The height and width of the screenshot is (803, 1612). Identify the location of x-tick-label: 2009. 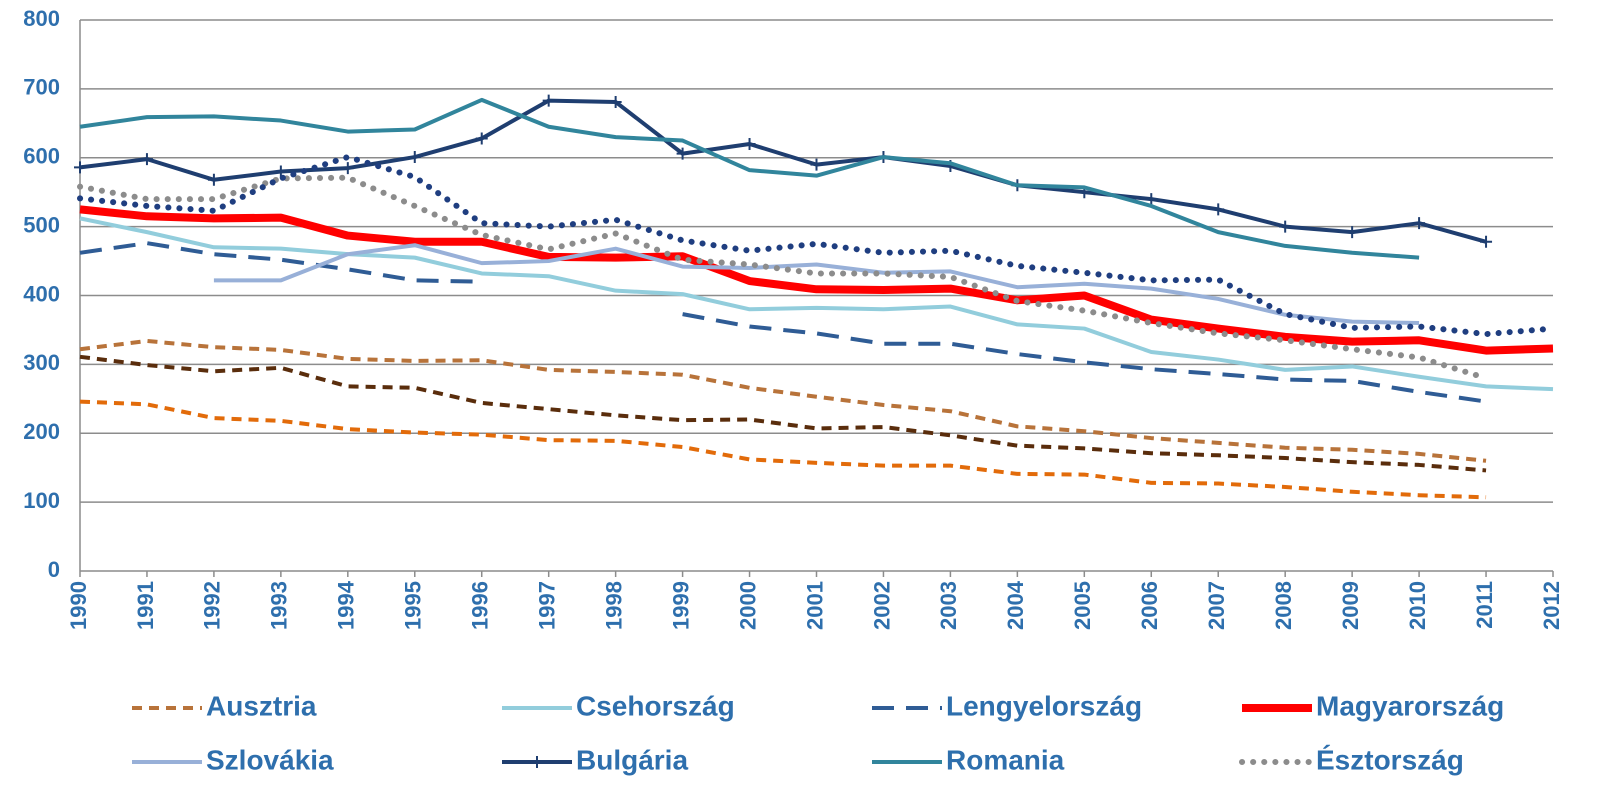
(1350, 605).